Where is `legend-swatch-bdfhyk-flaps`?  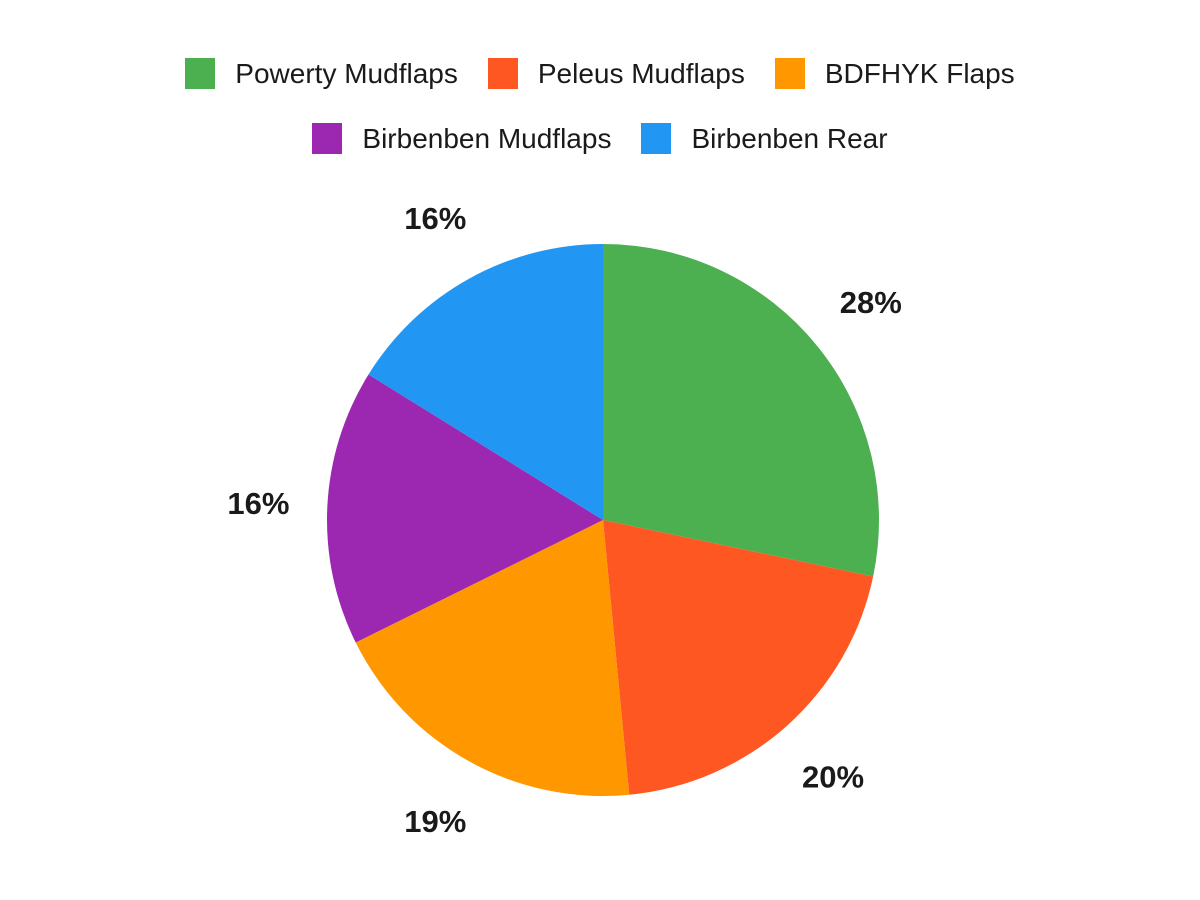
legend-swatch-bdfhyk-flaps is located at coordinates (789, 73).